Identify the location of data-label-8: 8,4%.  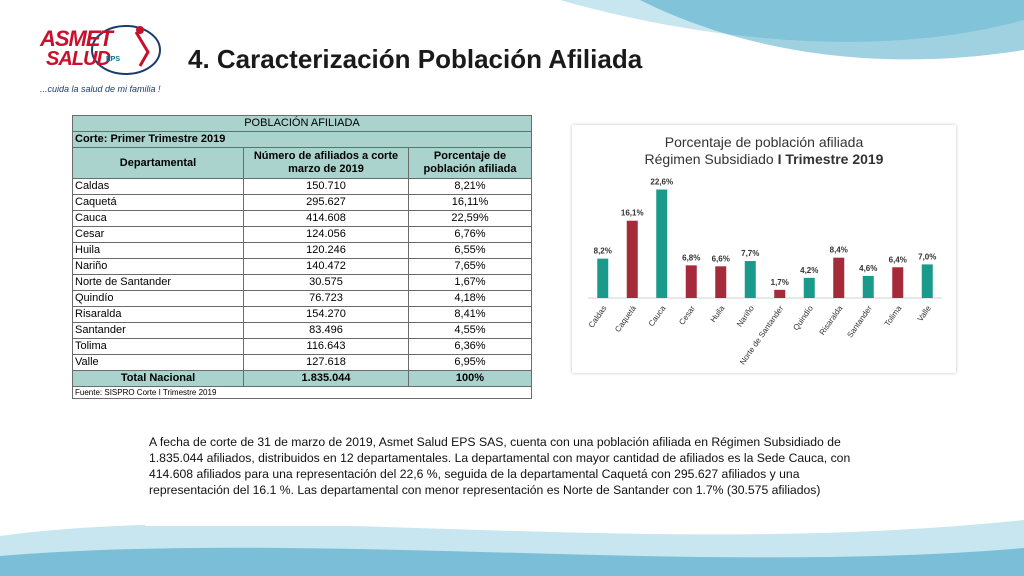
(839, 250).